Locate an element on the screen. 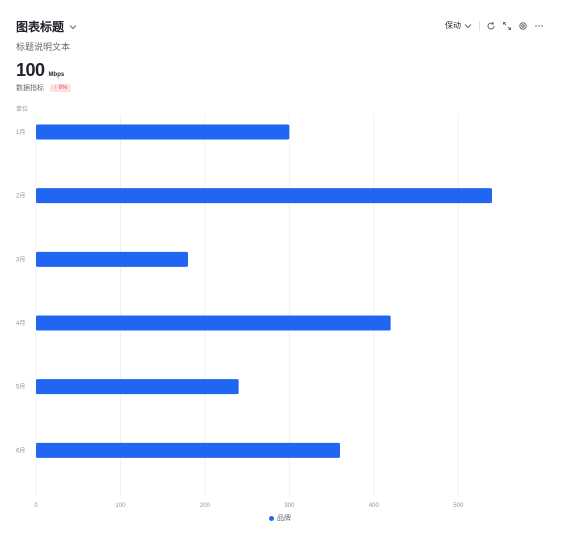 The width and height of the screenshot is (588, 559). y-category-label: 1月 is located at coordinates (20, 132).